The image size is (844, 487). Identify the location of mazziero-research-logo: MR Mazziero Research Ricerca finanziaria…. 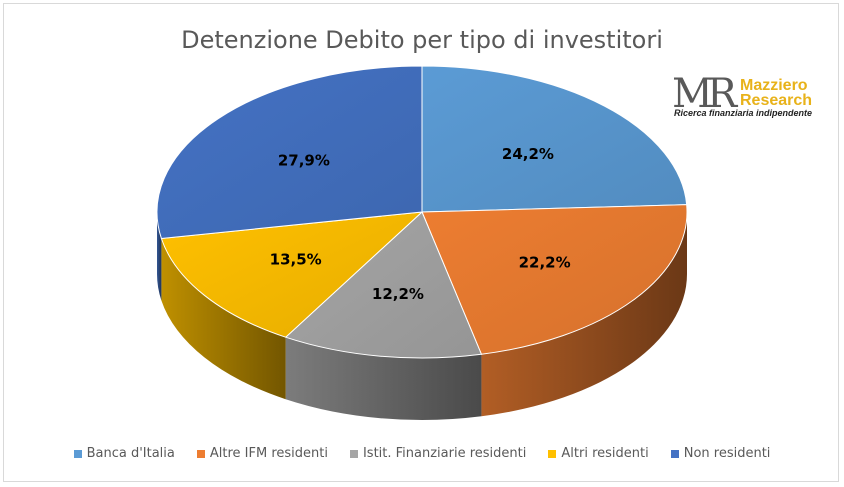
(752, 99).